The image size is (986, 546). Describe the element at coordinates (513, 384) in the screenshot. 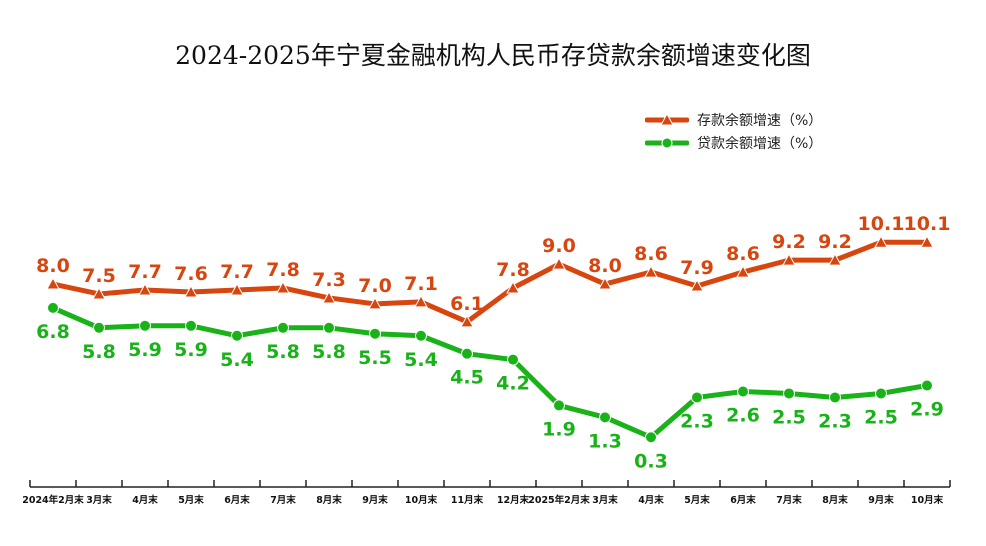

I see `data-label: 4.2` at that location.